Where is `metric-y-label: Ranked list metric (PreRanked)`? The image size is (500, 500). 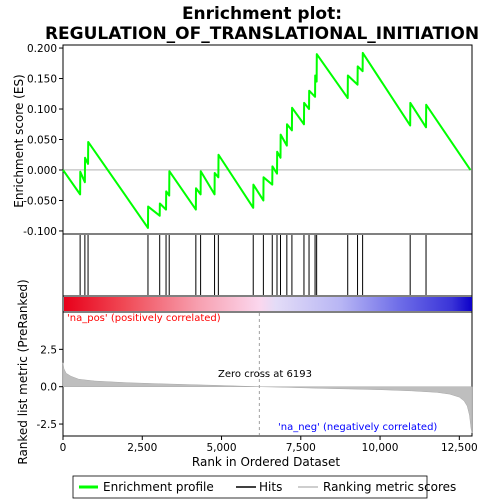 metric-y-label: Ranked list metric (PreRanked) is located at coordinates (23, 371).